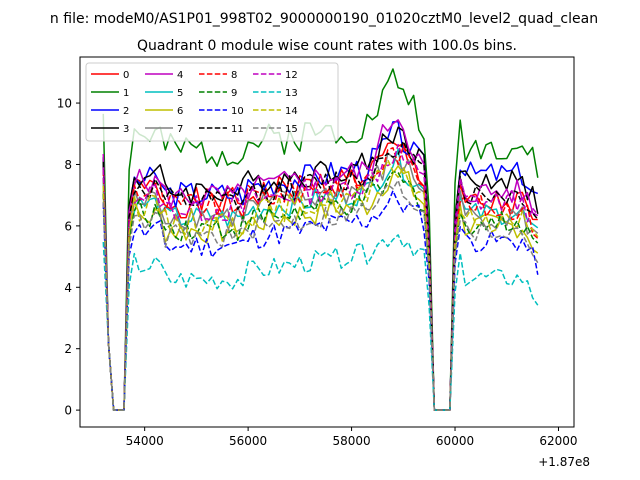  I want to click on y-axis: 0 2 4 6 8 10, so click(68, 257).